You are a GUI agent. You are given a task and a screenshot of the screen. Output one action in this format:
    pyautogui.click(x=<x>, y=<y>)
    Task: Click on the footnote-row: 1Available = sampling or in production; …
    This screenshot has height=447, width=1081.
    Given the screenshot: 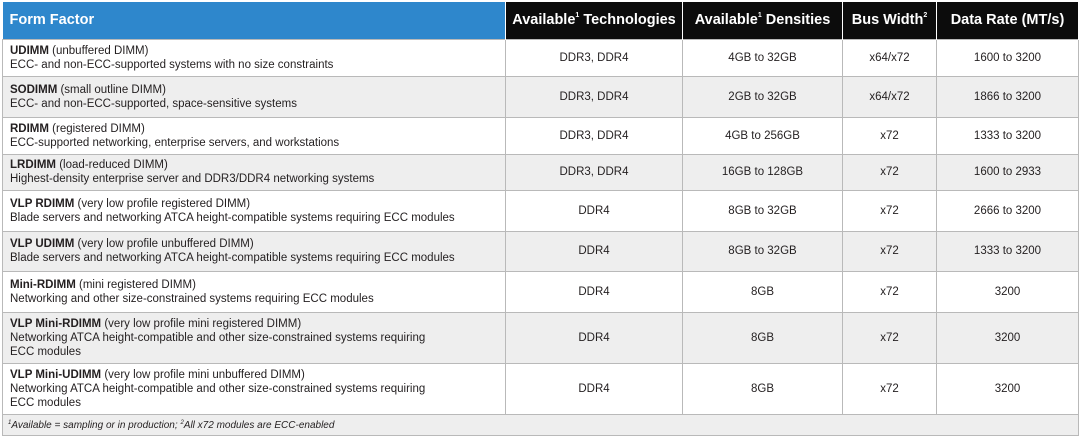 What is the action you would take?
    pyautogui.click(x=540, y=424)
    